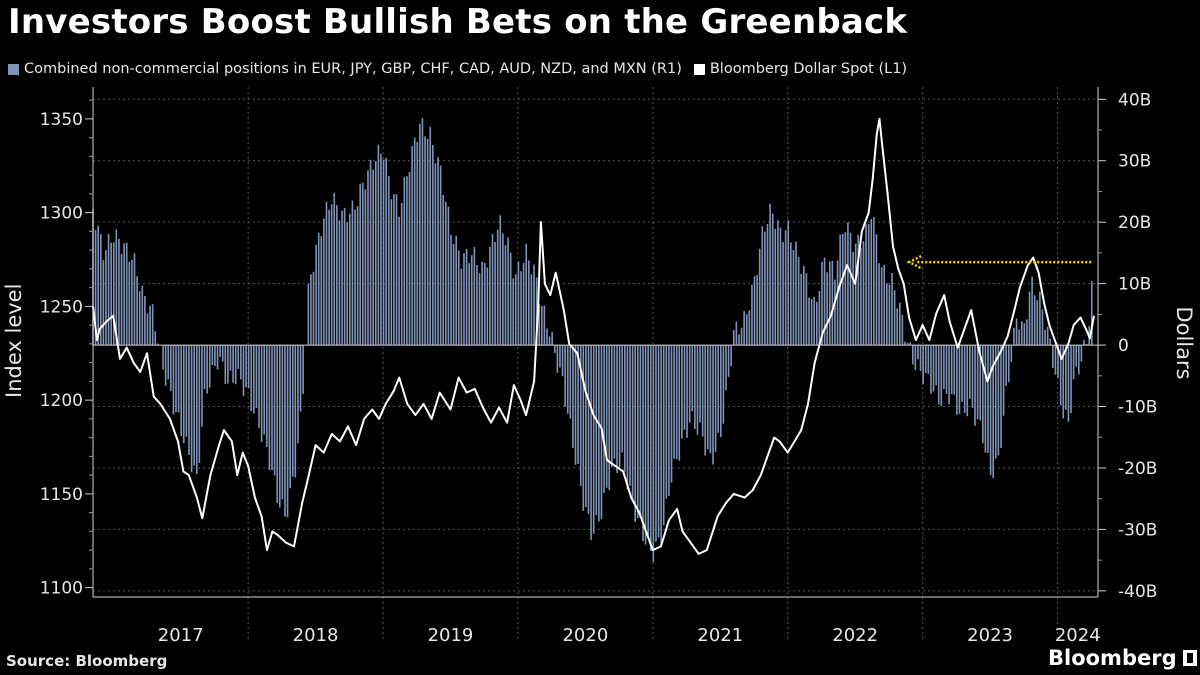 Image resolution: width=1200 pixels, height=675 pixels. I want to click on x-tick-label: 2018, so click(316, 635).